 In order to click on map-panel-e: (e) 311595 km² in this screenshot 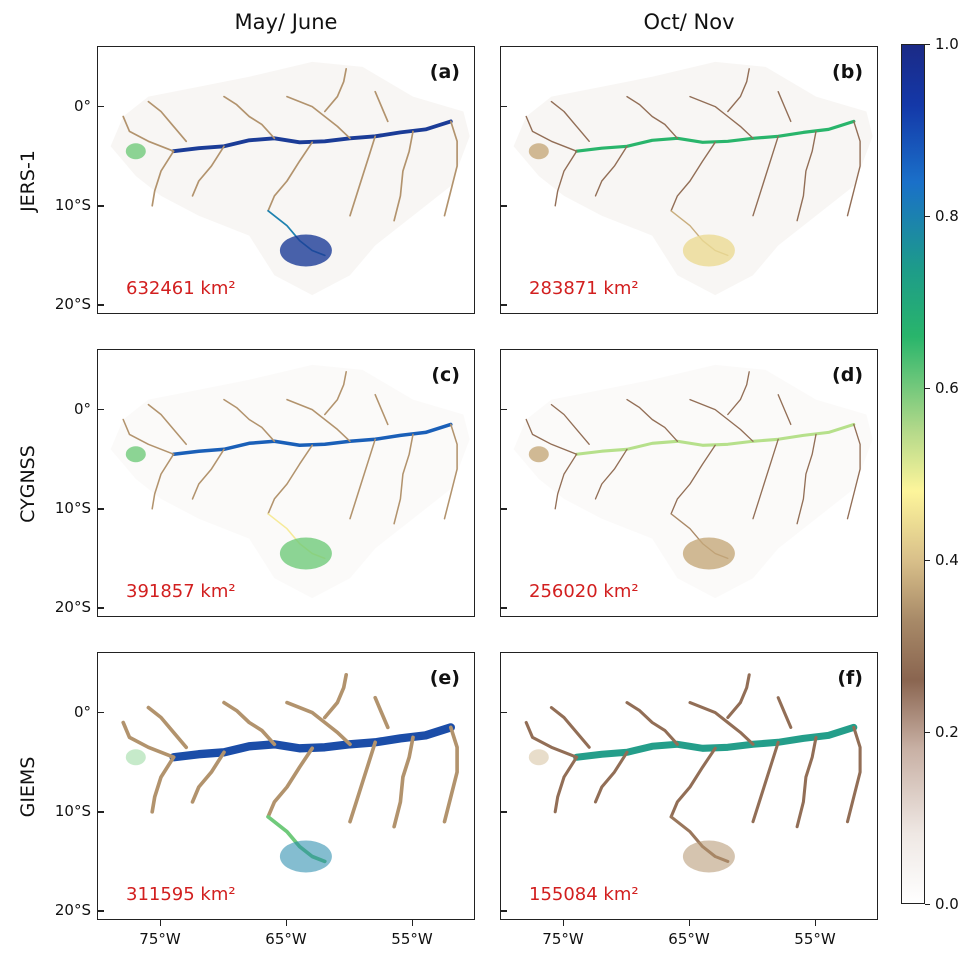, I will do `click(286, 786)`.